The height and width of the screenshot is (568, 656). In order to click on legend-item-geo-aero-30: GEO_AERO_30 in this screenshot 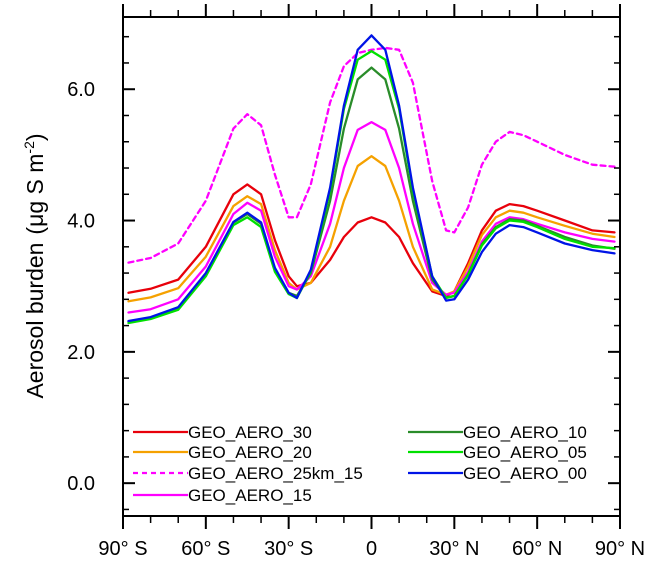, I will do `click(222, 432)`.